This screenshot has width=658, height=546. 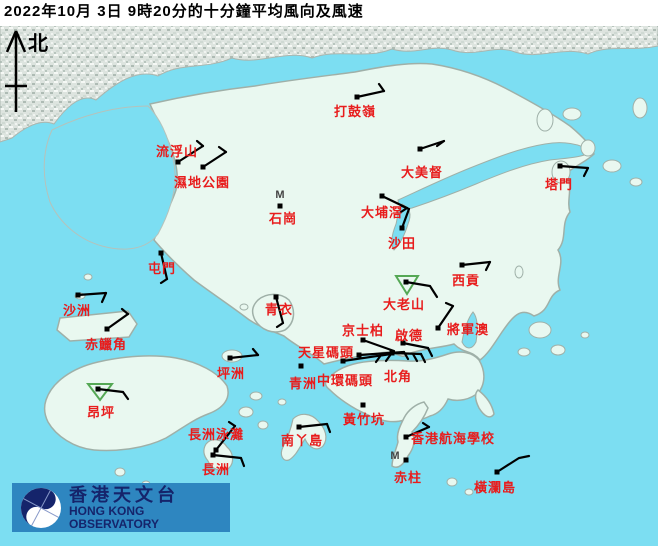 I want to click on station-label: 屯門, so click(x=162, y=268).